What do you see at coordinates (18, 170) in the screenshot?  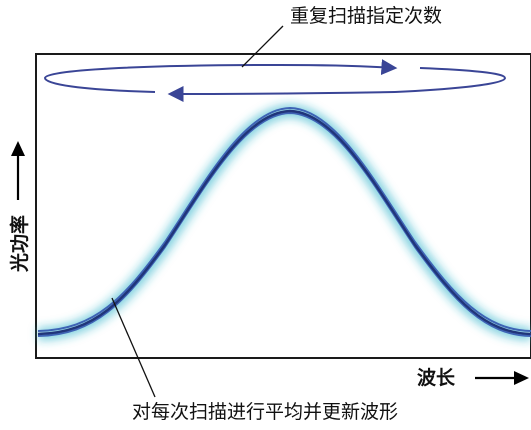 I see `up-arrow-icon` at bounding box center [18, 170].